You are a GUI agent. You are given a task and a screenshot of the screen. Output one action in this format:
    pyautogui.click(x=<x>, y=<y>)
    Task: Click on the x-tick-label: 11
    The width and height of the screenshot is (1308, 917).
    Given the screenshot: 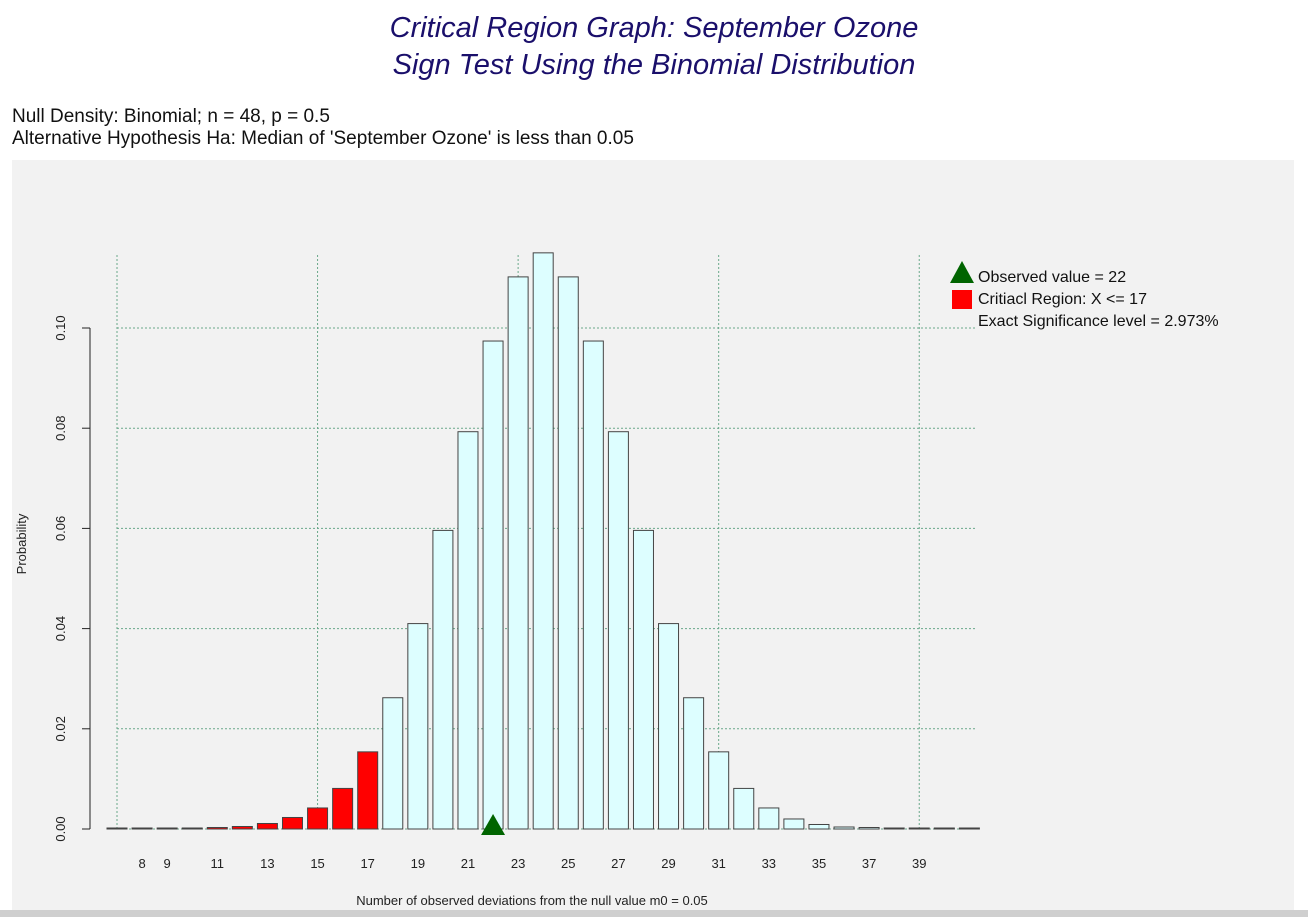 What is the action you would take?
    pyautogui.click(x=218, y=863)
    